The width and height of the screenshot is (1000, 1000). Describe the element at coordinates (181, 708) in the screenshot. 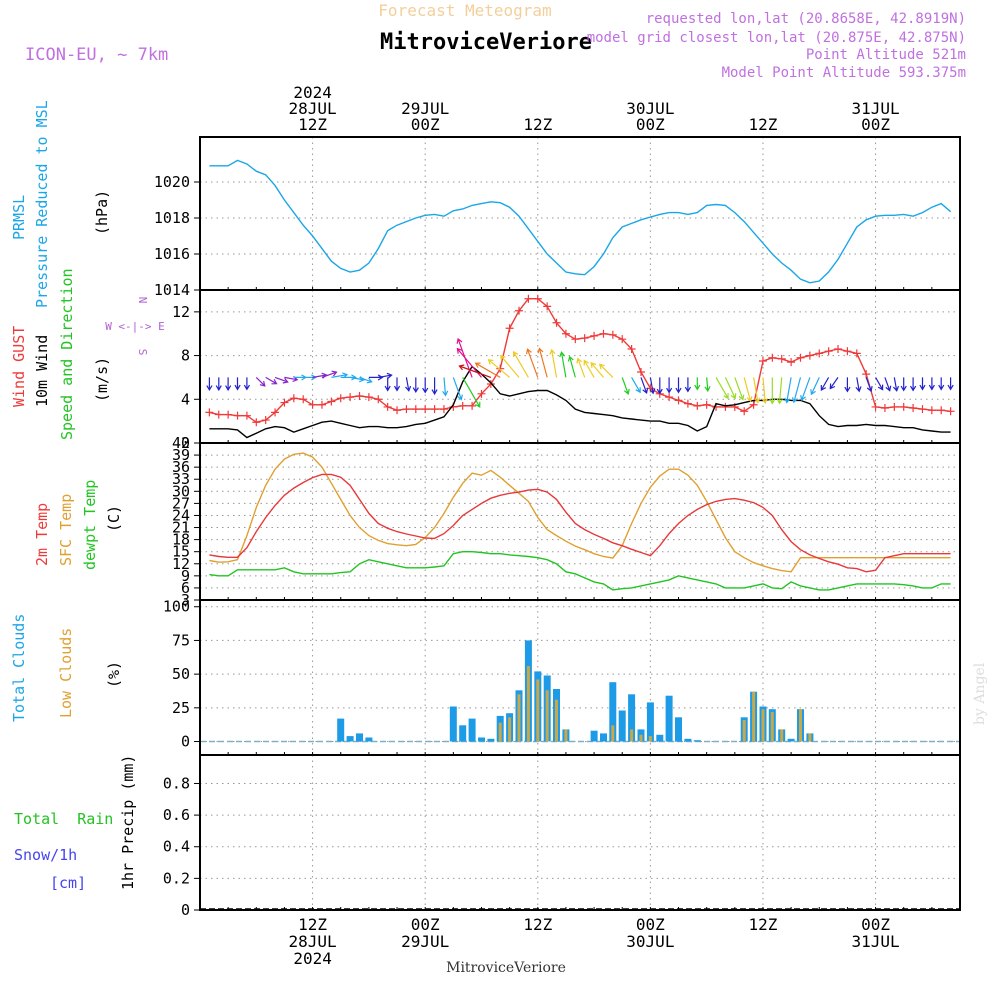

I see `ytick-label-clouds: 25` at that location.